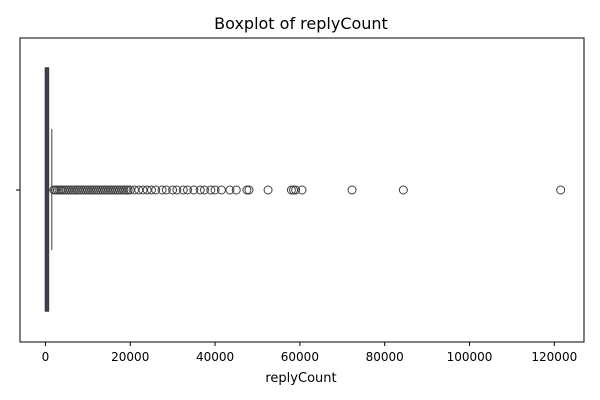 The image size is (600, 400). I want to click on x-axis: 0 20000 40000 60000 80000 100000 120000, so click(309, 353).